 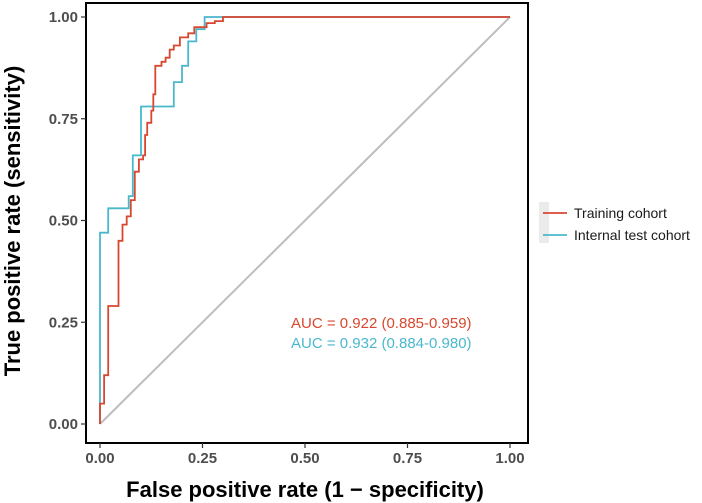 I want to click on x-tick-label: 0.50, so click(x=304, y=458).